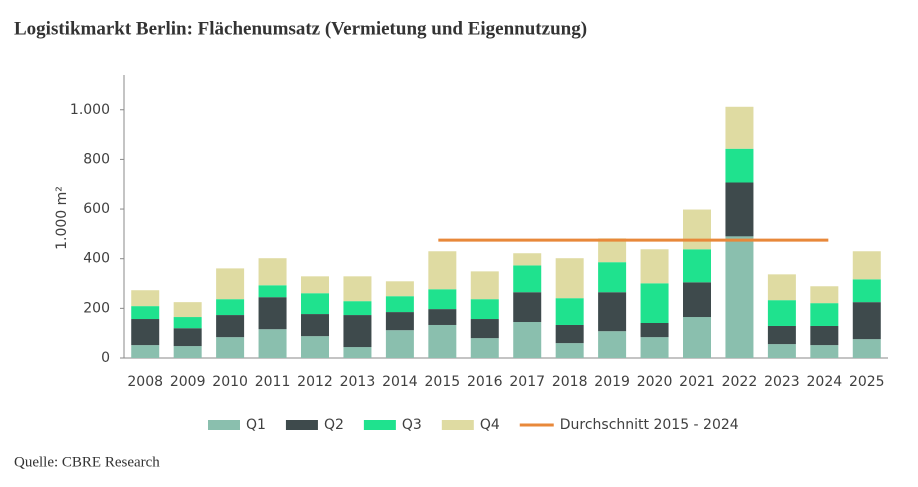 This screenshot has height=487, width=918. What do you see at coordinates (90, 110) in the screenshot?
I see `y-tick-label: 1.000` at bounding box center [90, 110].